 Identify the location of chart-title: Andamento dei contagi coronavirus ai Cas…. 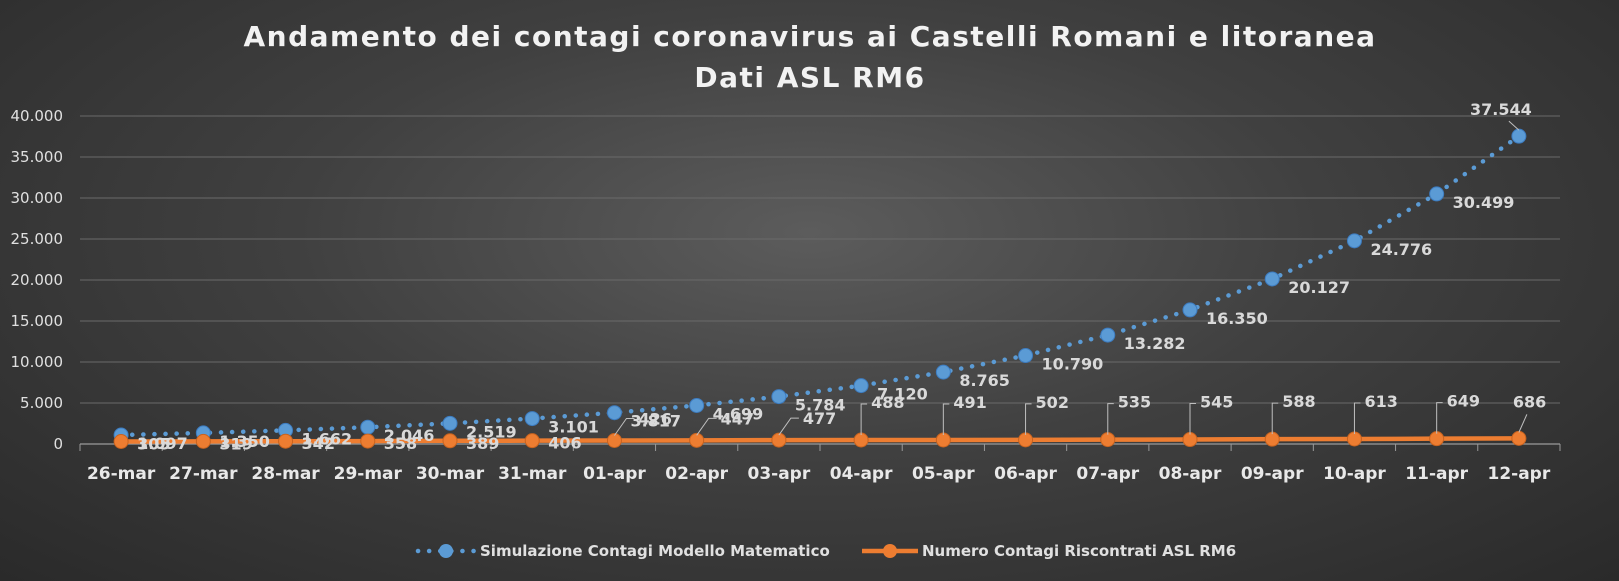
(809, 36).